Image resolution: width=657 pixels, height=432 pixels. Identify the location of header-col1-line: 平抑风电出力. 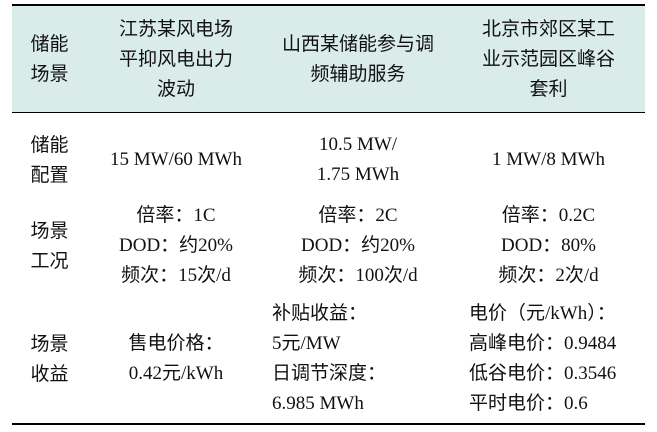
(175, 59).